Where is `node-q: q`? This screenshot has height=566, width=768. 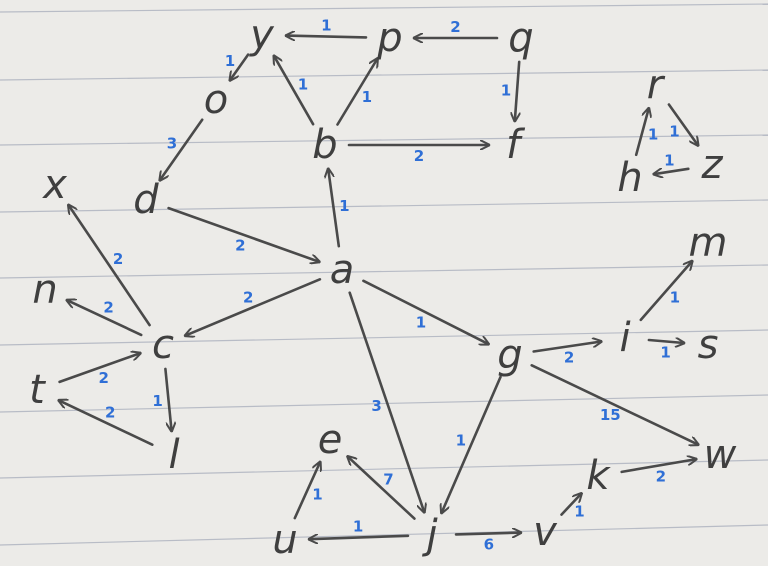
node-q: q is located at coordinates (520, 38).